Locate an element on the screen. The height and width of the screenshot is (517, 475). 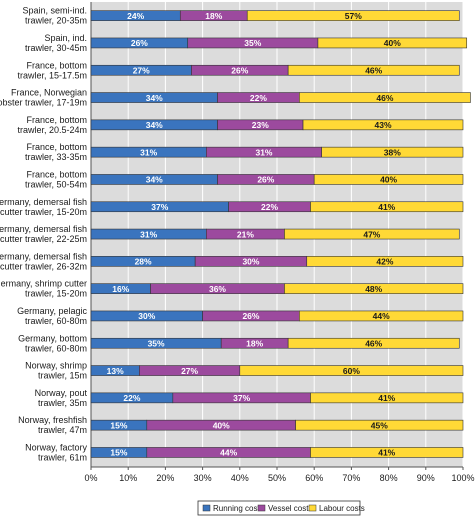
bar-data-label: 16% is located at coordinates (120, 289).